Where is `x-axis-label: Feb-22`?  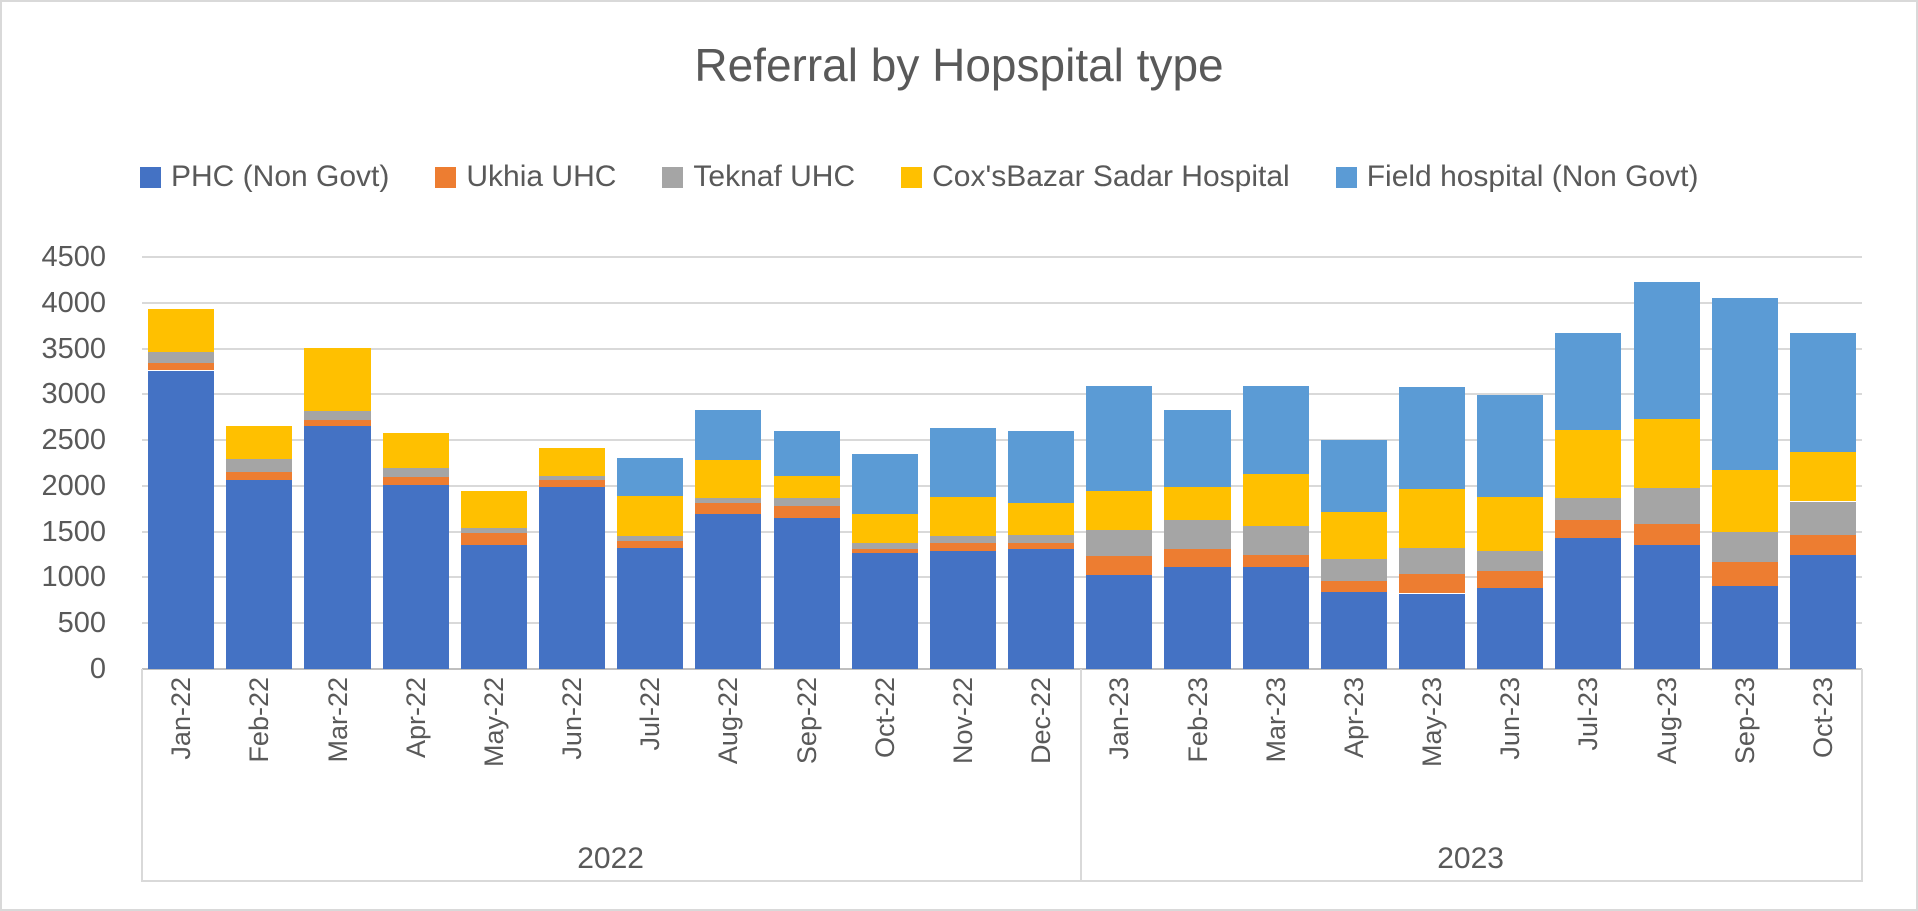 x-axis-label: Feb-22 is located at coordinates (259, 720).